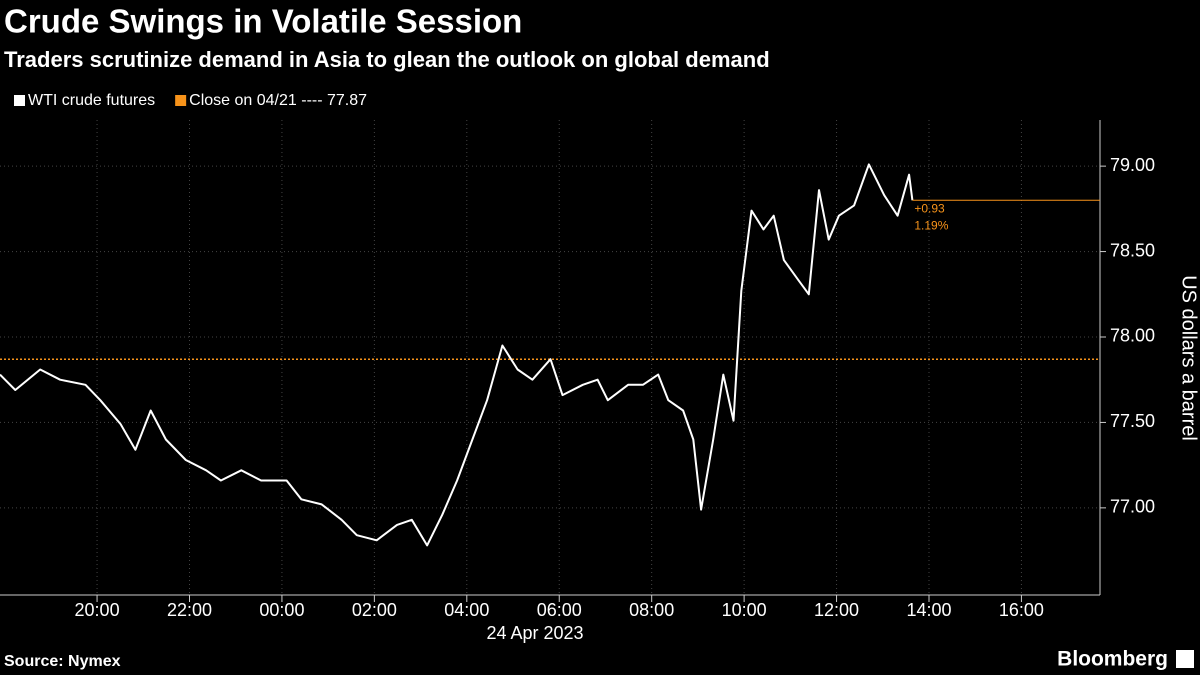 The width and height of the screenshot is (1200, 675). Describe the element at coordinates (744, 610) in the screenshot. I see `x-tick-label: 10:00` at that location.